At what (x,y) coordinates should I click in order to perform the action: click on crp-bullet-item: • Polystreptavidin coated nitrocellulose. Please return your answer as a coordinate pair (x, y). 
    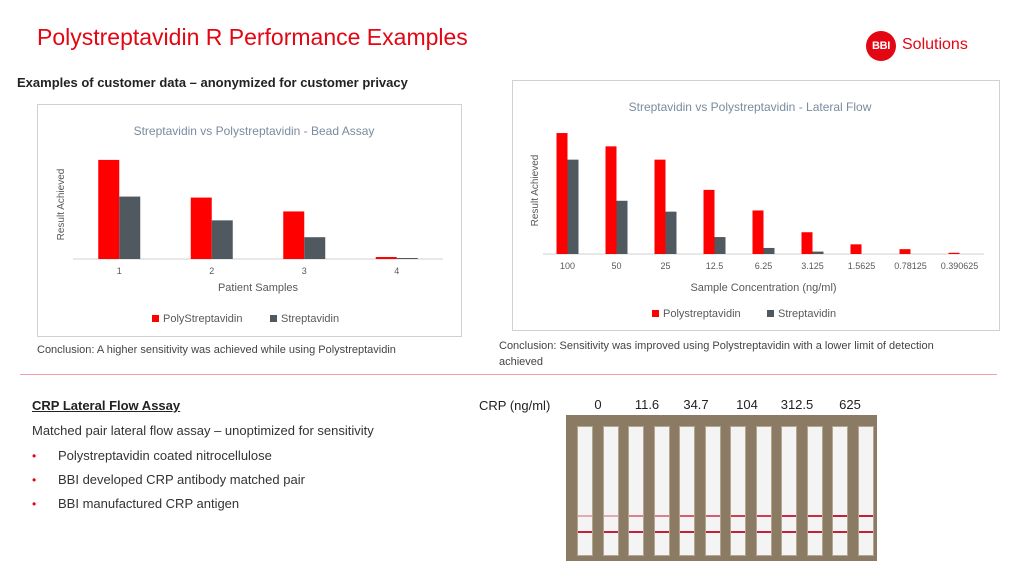
    Looking at the image, I should click on (168, 459).